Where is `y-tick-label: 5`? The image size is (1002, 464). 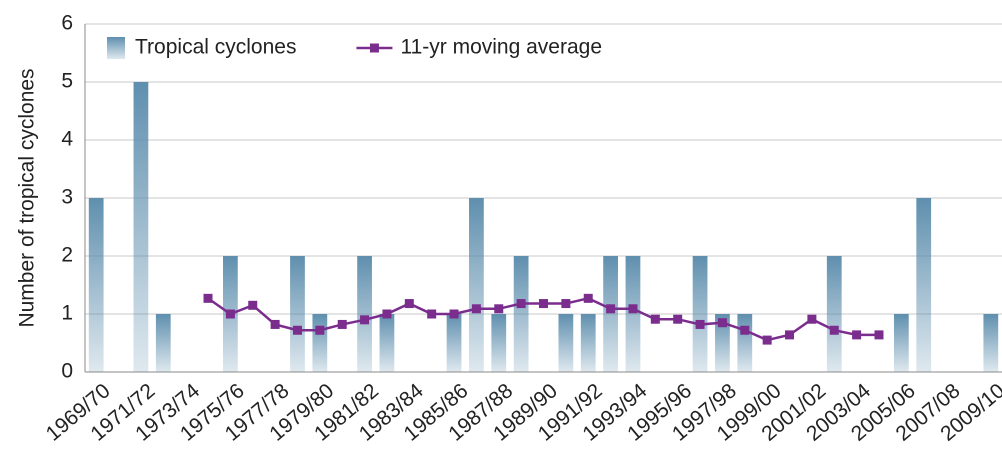
y-tick-label: 5 is located at coordinates (67, 81).